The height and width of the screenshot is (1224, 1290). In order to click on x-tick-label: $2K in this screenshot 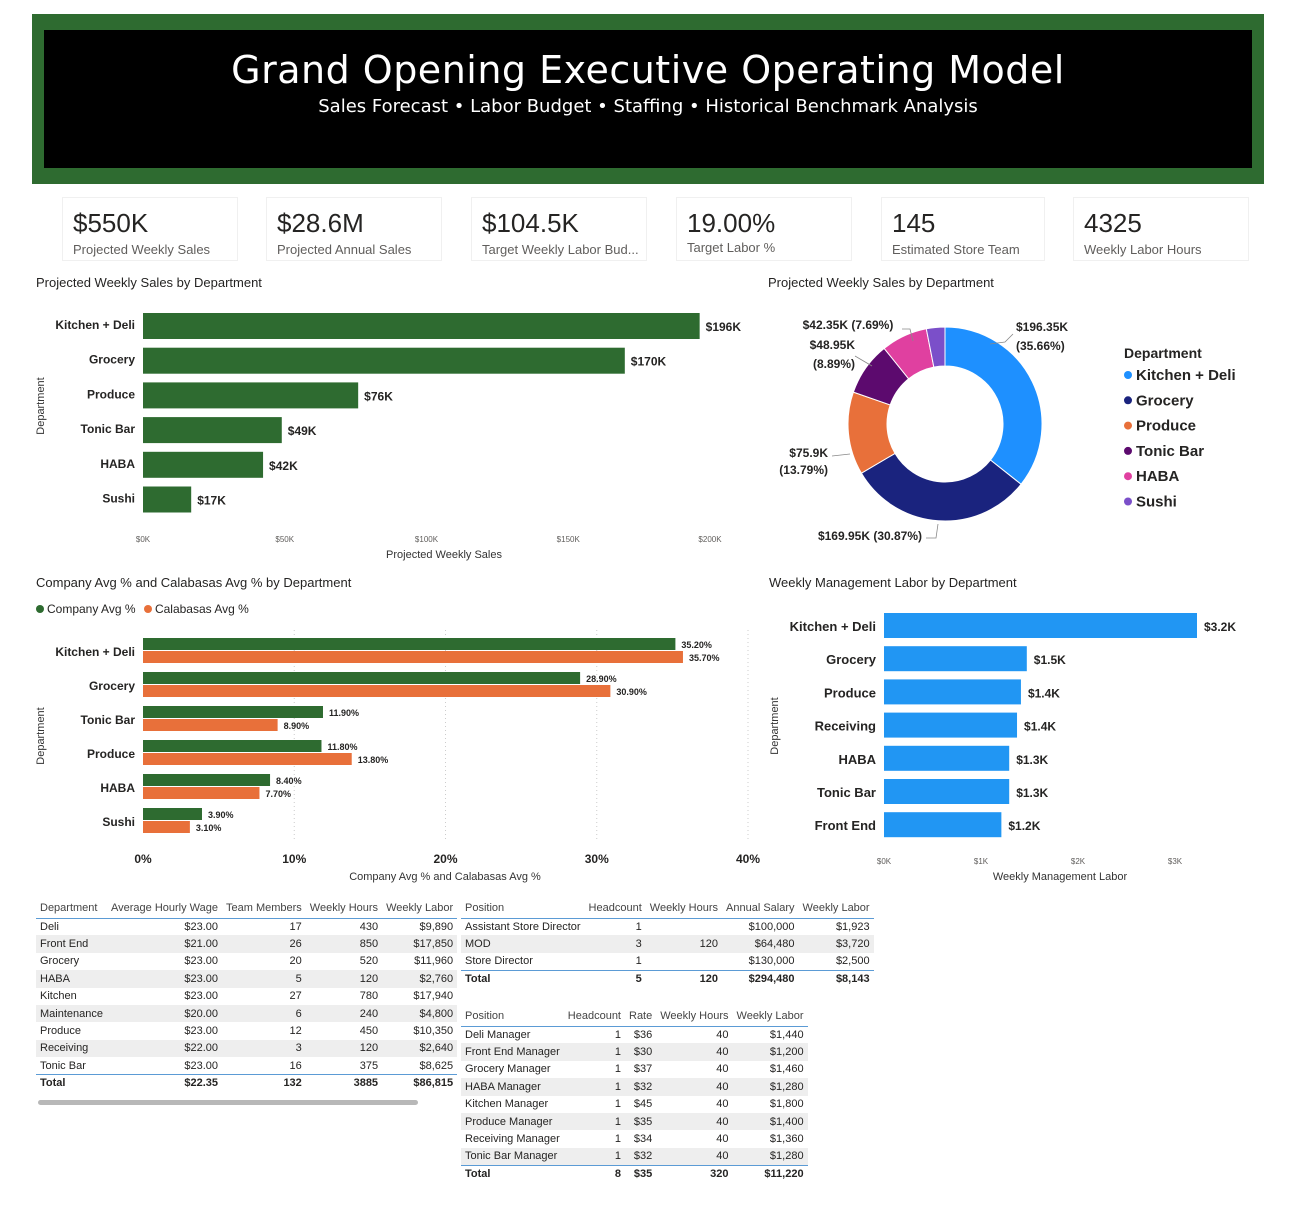, I will do `click(1078, 861)`.